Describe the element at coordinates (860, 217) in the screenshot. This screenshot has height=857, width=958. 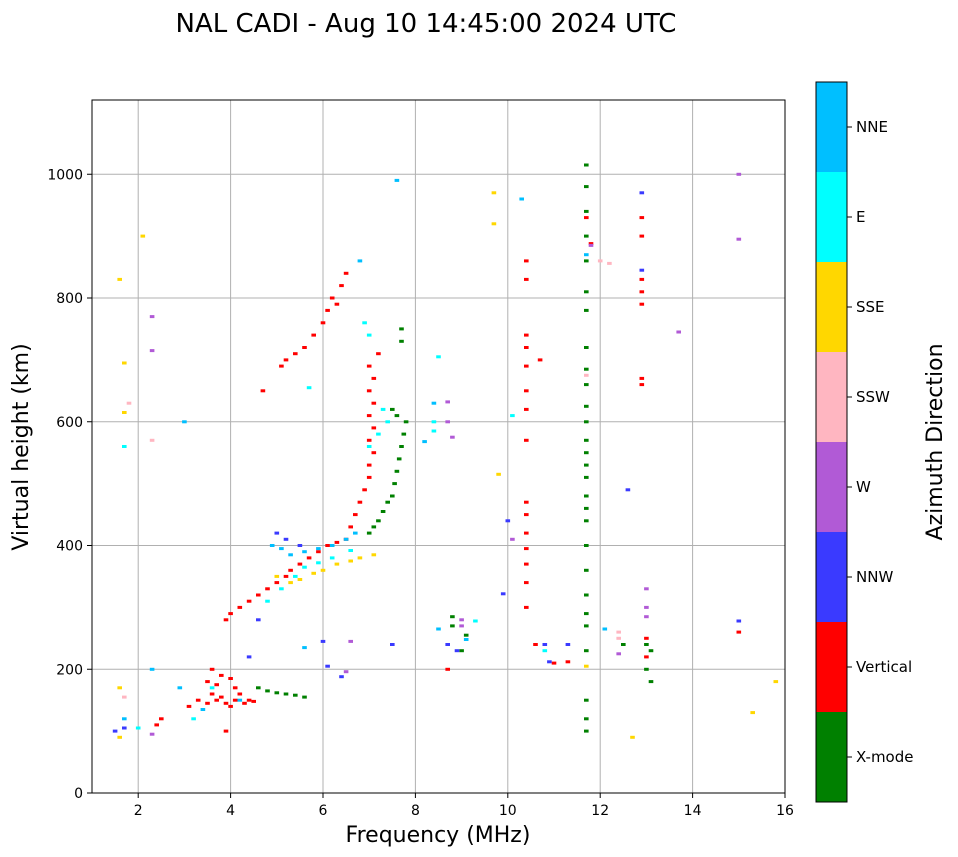
I see `colorbar-category-label: E` at that location.